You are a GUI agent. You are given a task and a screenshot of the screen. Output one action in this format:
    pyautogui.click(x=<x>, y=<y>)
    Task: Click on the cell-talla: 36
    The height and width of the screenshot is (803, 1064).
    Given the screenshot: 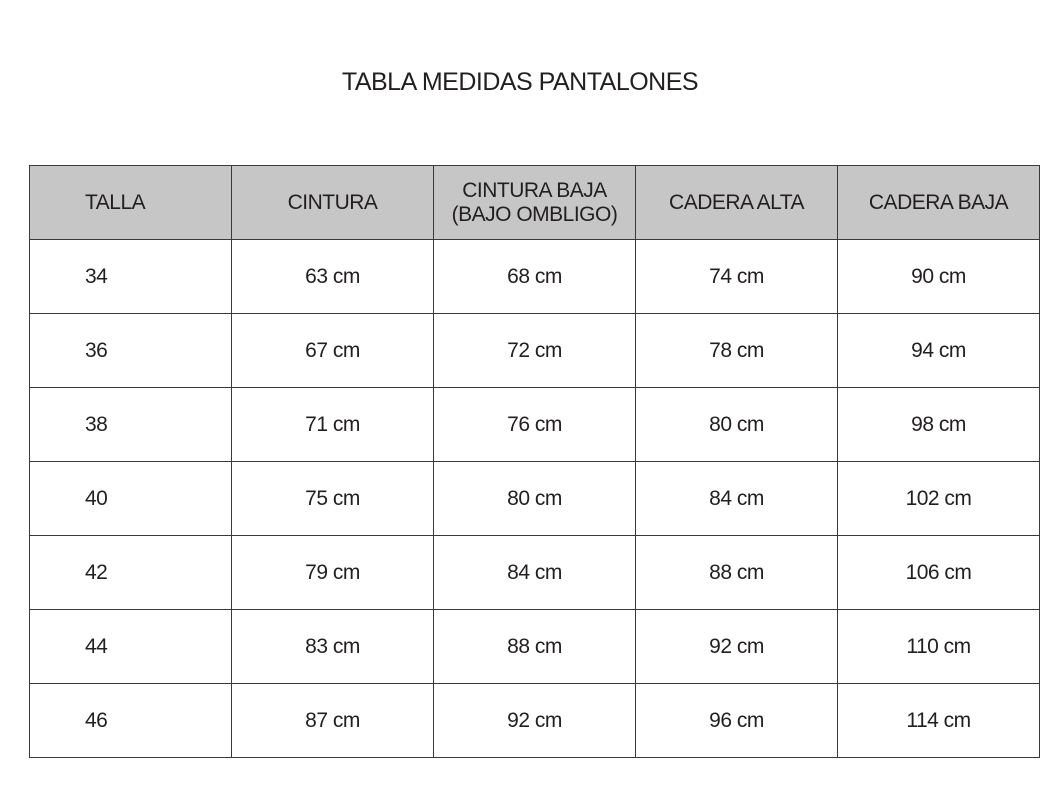 What is the action you would take?
    pyautogui.click(x=130, y=350)
    